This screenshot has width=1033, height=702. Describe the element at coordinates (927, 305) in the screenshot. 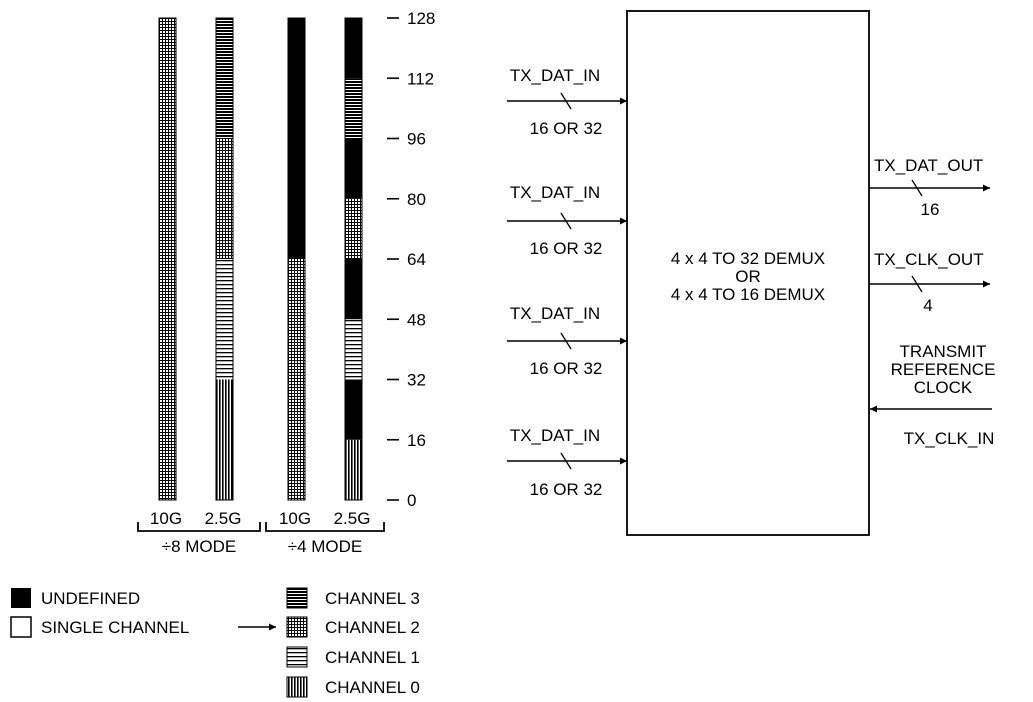

I see `output-bus-width: 4` at that location.